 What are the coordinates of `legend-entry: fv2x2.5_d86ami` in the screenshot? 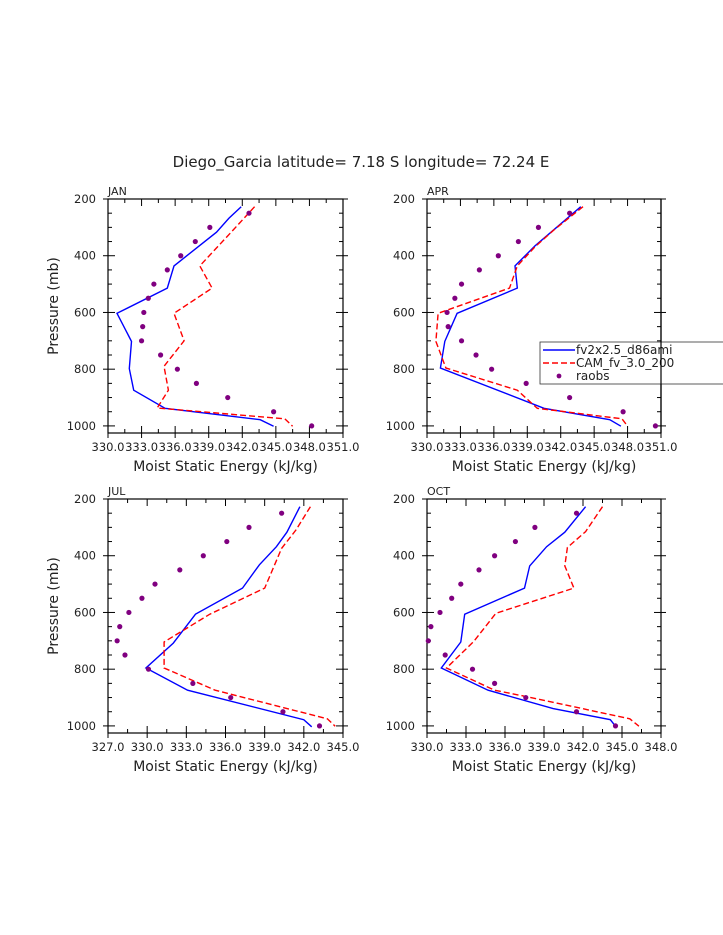 It's located at (624, 350).